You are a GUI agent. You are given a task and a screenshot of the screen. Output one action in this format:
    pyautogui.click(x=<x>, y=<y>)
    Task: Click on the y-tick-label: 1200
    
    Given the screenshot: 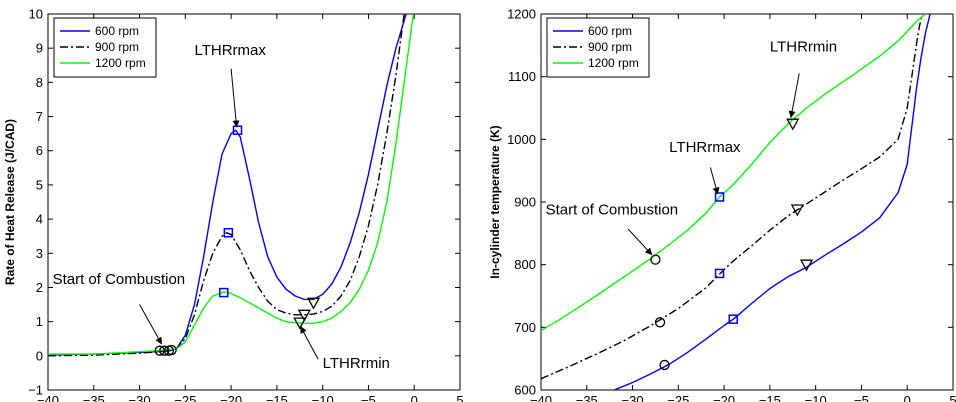 What is the action you would take?
    pyautogui.click(x=521, y=14)
    